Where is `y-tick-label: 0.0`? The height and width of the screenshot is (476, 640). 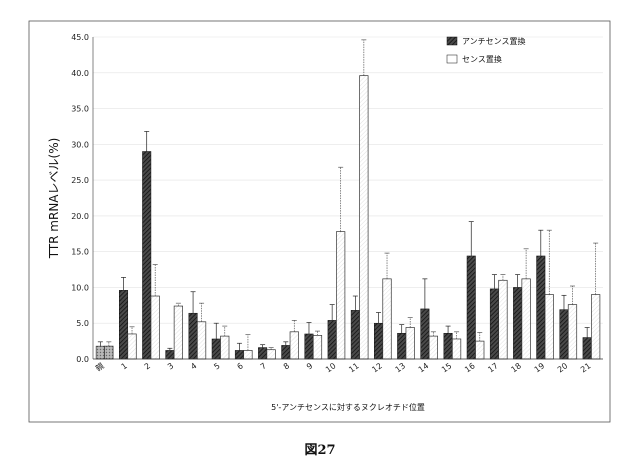
y-tick-label: 0.0 is located at coordinates (82, 359).